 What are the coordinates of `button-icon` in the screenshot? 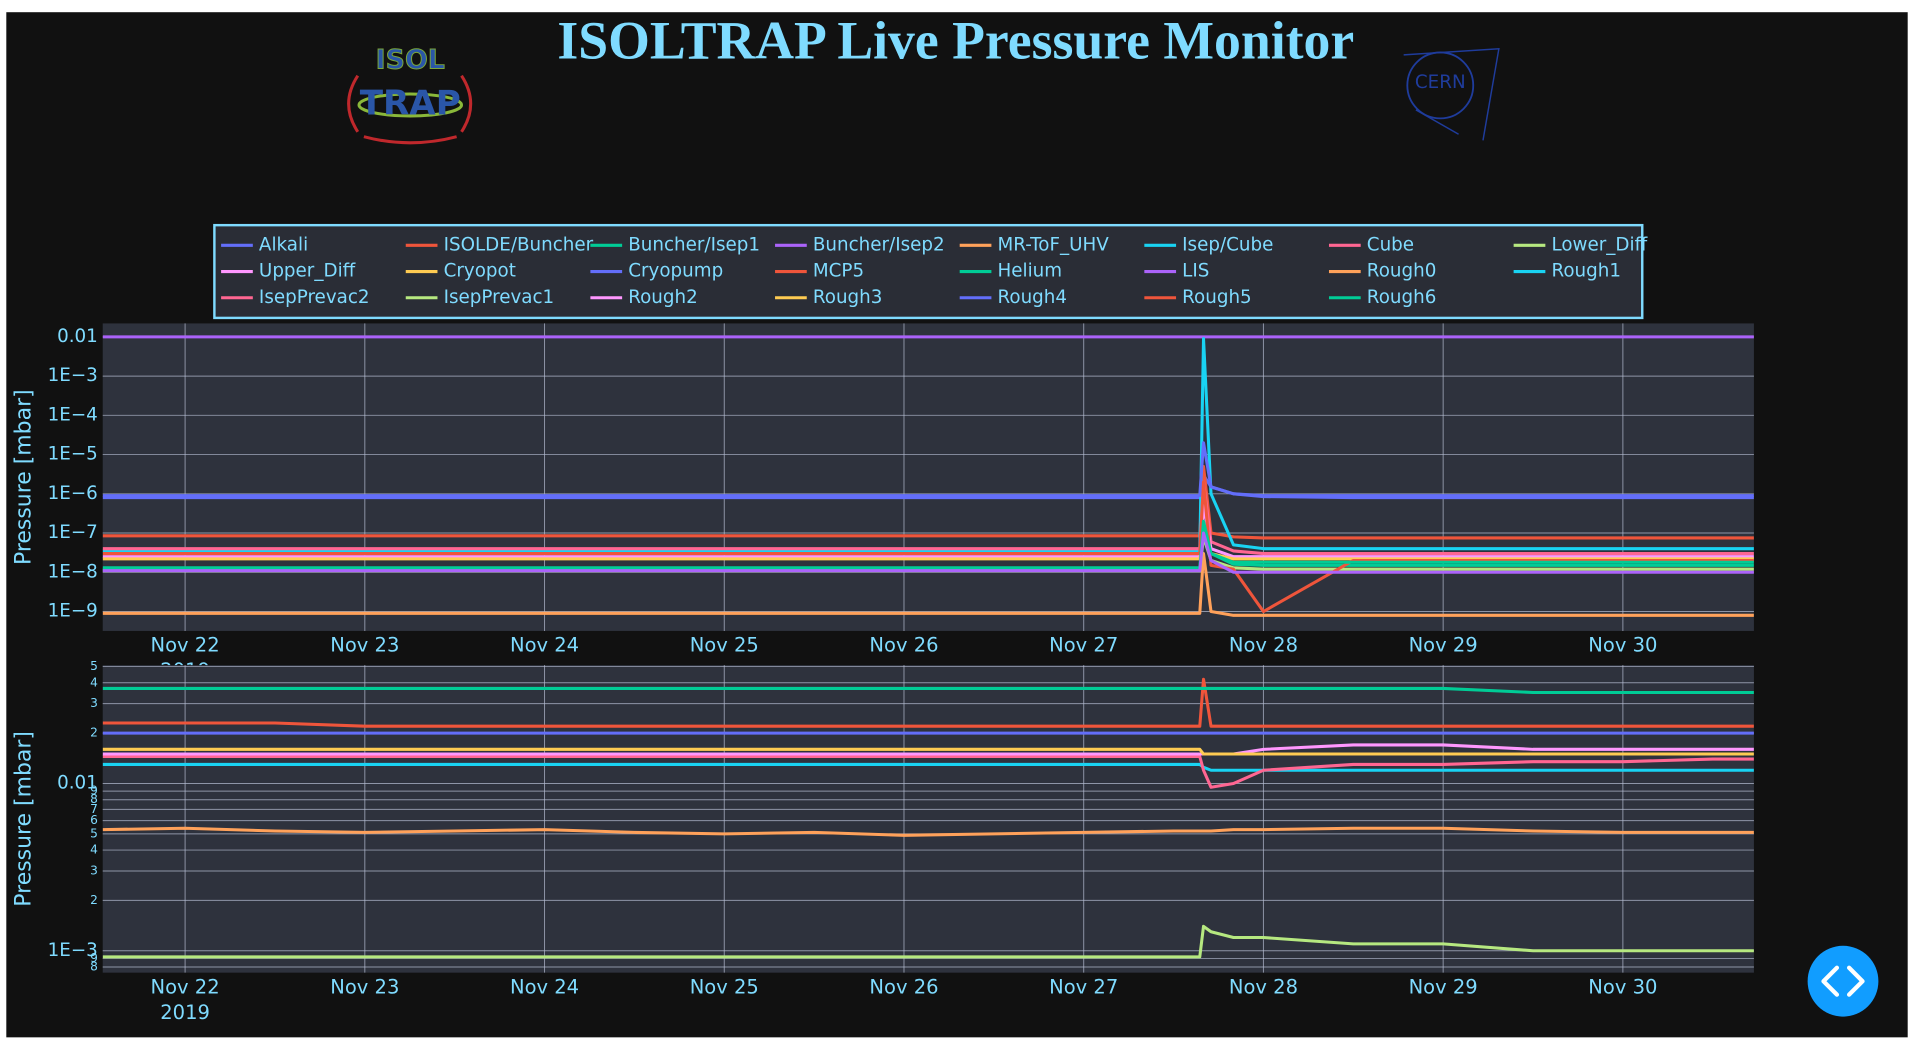 It's located at (1843, 981).